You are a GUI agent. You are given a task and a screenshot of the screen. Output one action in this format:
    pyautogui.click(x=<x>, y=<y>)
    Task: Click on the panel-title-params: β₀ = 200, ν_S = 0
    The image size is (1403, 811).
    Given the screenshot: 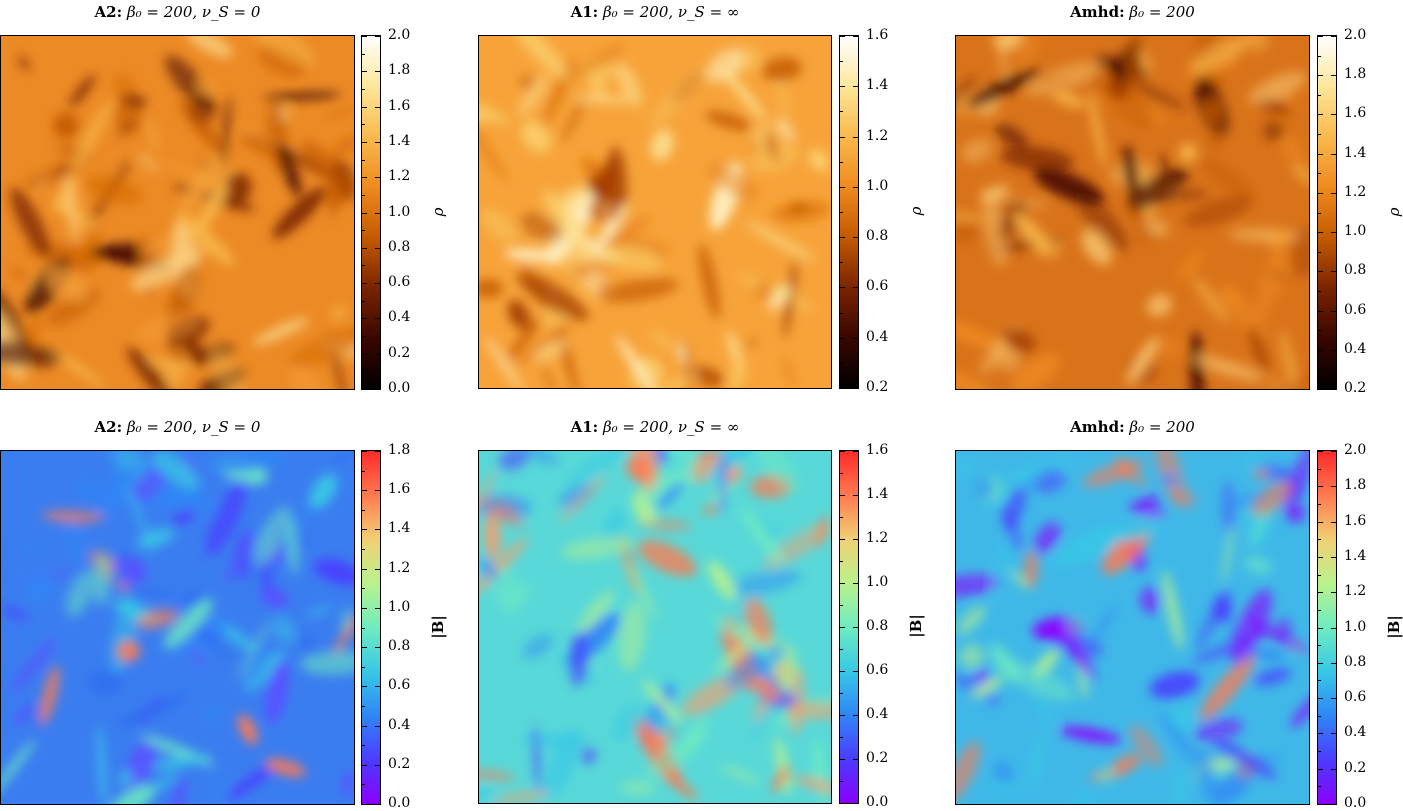 What is the action you would take?
    pyautogui.click(x=191, y=12)
    